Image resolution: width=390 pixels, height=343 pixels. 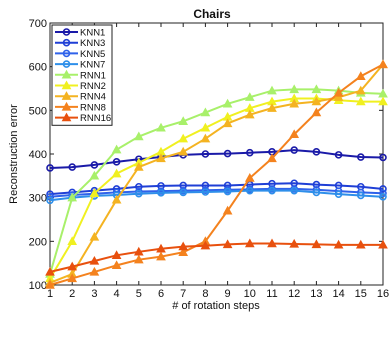 I want to click on series-knn7-line, so click(x=216, y=195).